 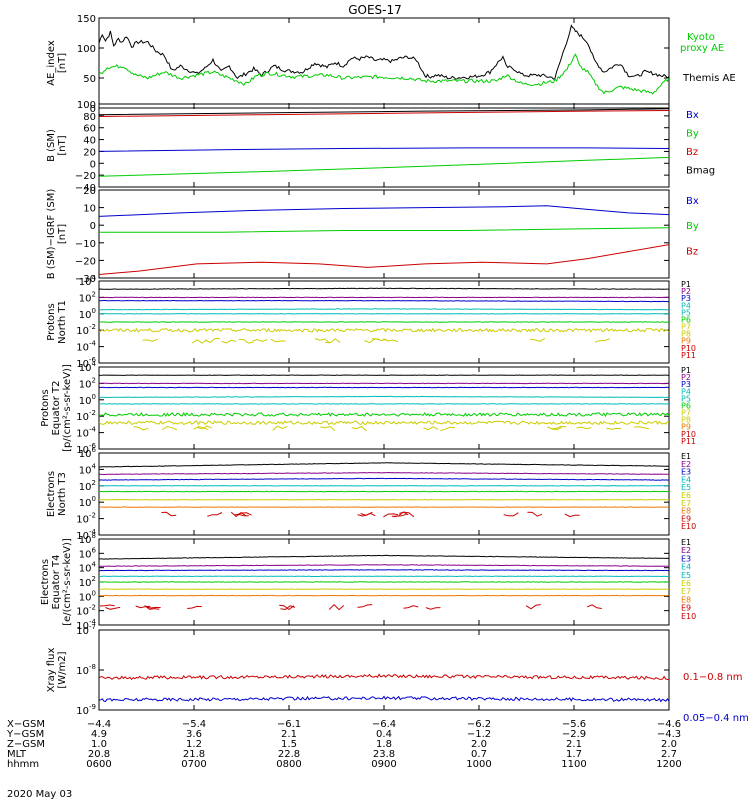 What do you see at coordinates (85, 176) in the screenshot?
I see `y-tick-label: −20` at bounding box center [85, 176].